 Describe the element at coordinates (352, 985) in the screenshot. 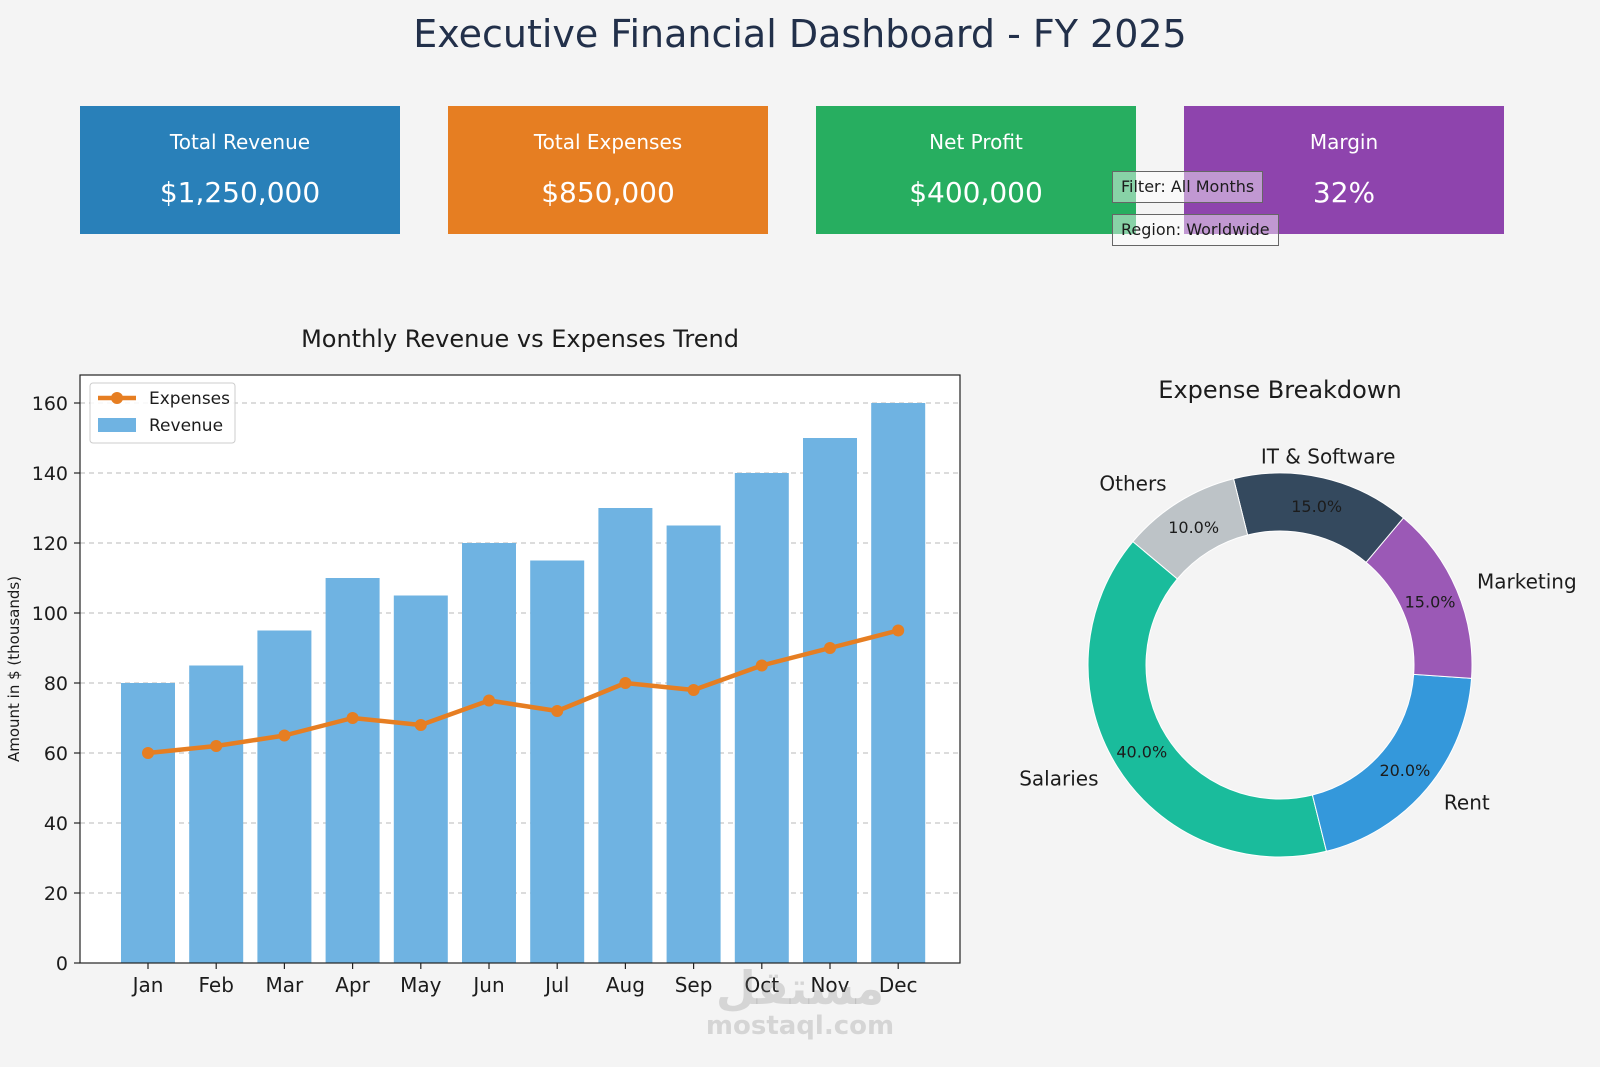

I see `x-tick-label: Apr` at that location.